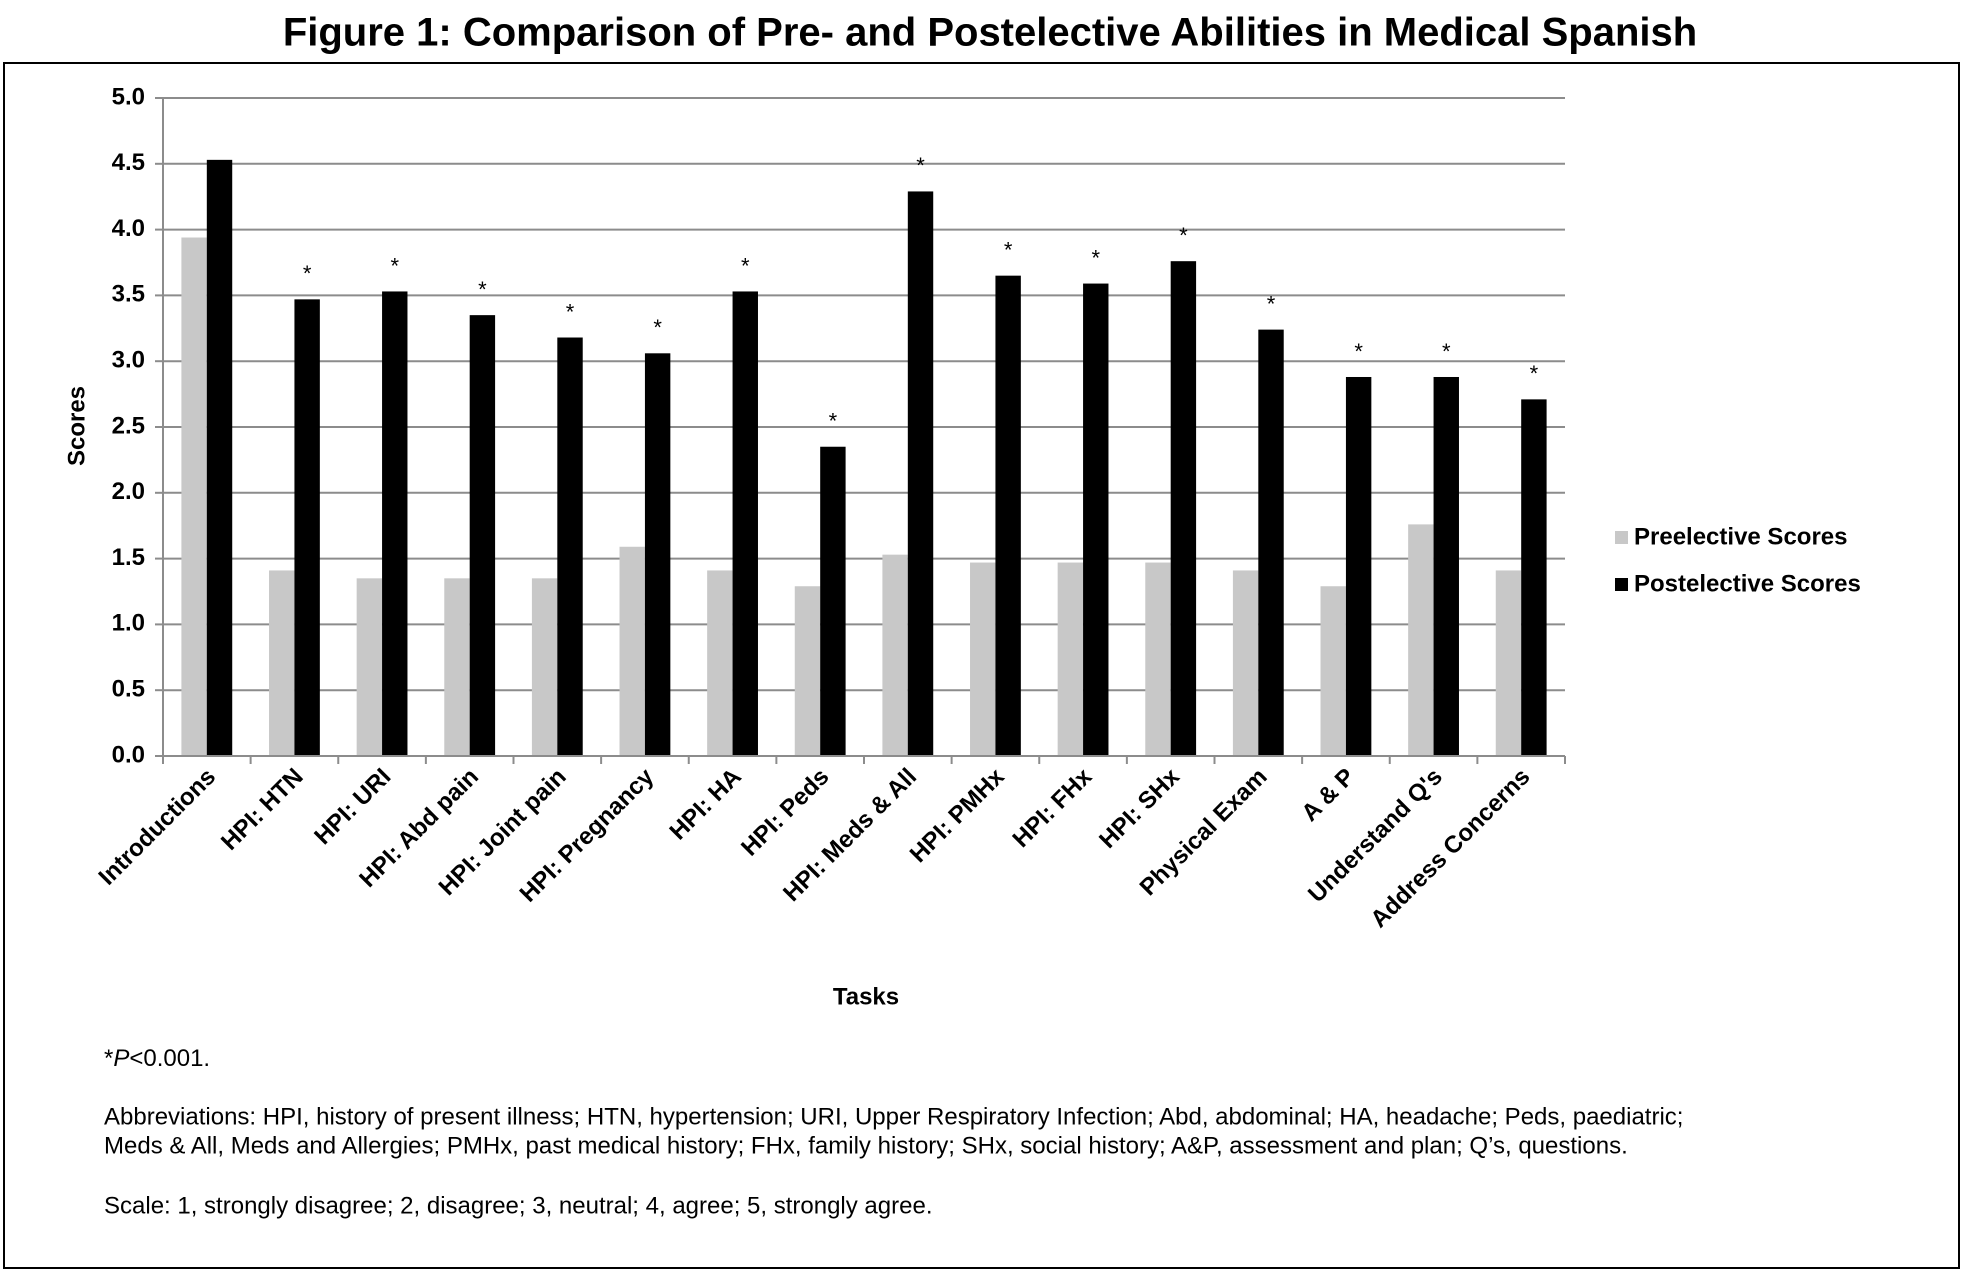  Describe the element at coordinates (169, 1058) in the screenshot. I see `note-part: <0.001.` at that location.